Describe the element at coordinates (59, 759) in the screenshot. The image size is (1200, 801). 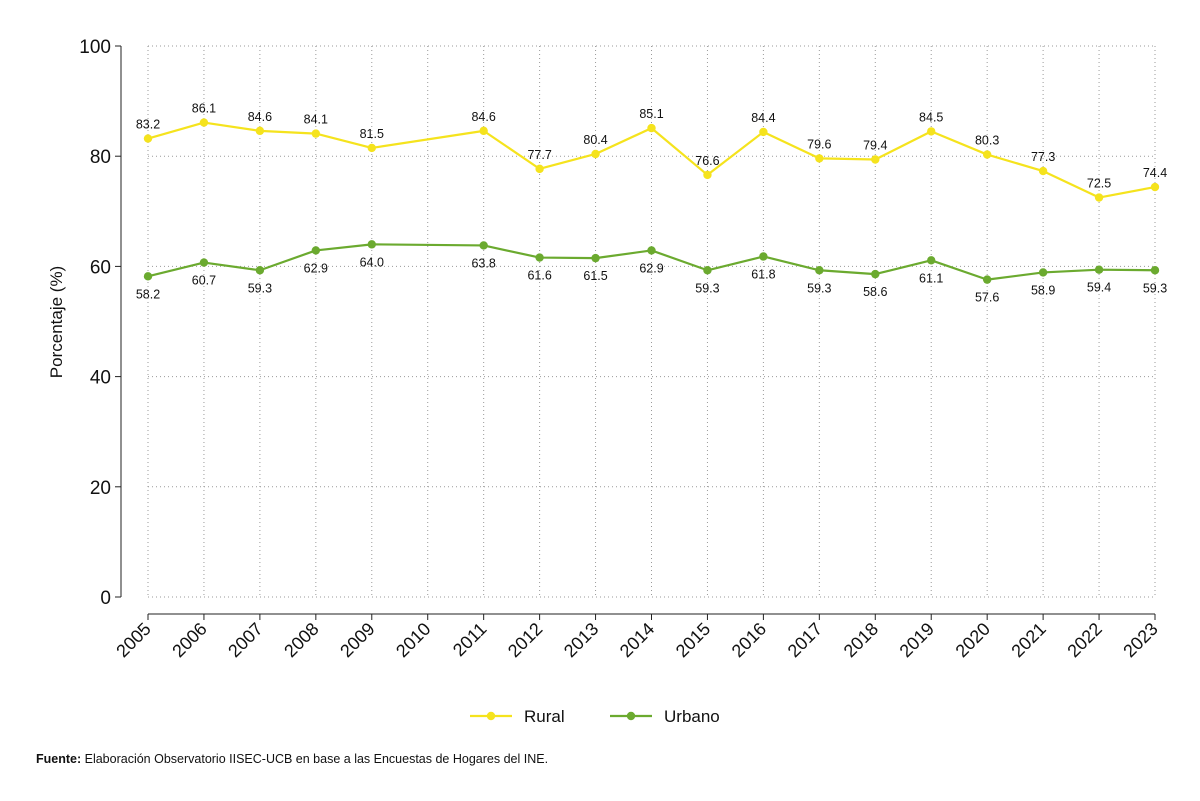
I see `source-label: Fuente:` at that location.